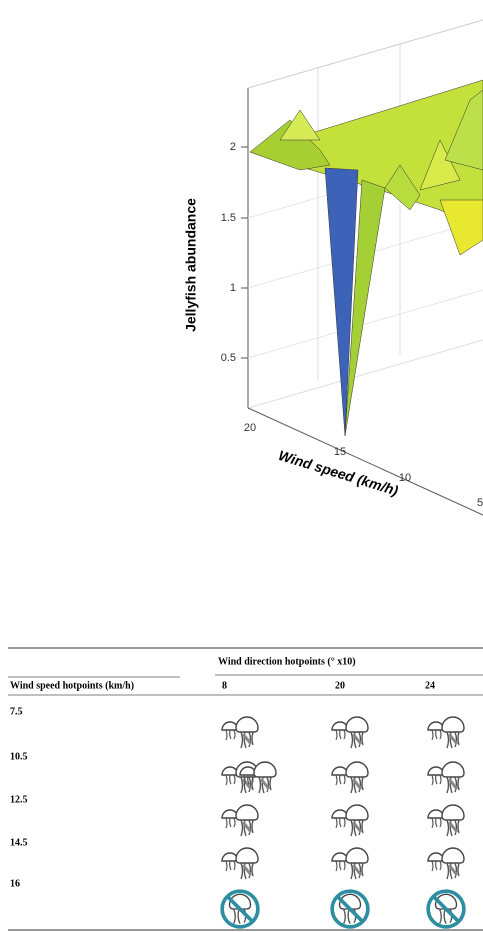  What do you see at coordinates (430, 685) in the screenshot?
I see `column-header: 24` at bounding box center [430, 685].